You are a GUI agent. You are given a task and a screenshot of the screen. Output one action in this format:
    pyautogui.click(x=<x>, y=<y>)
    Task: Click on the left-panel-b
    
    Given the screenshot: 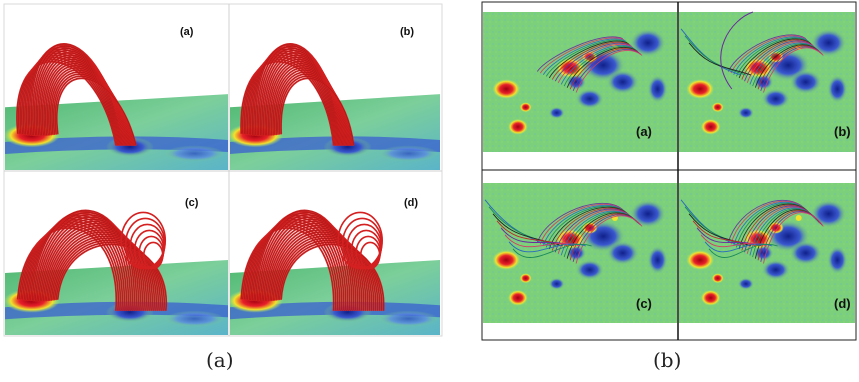 What is the action you would take?
    pyautogui.click(x=335, y=106)
    